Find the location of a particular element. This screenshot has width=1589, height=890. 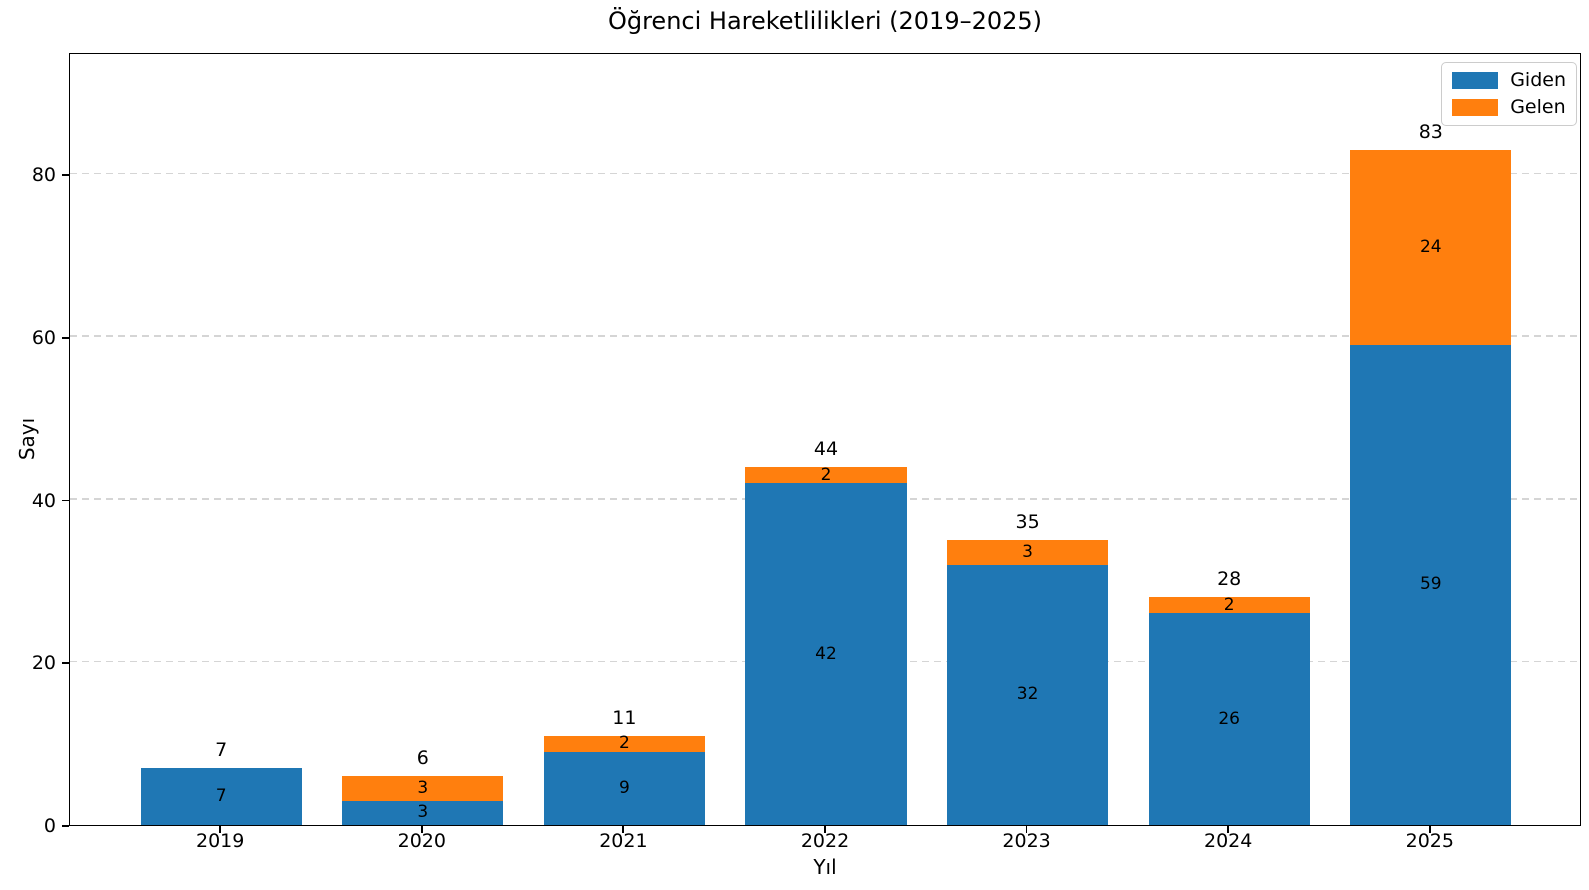

bar-total-label-2022: 44 is located at coordinates (826, 448).